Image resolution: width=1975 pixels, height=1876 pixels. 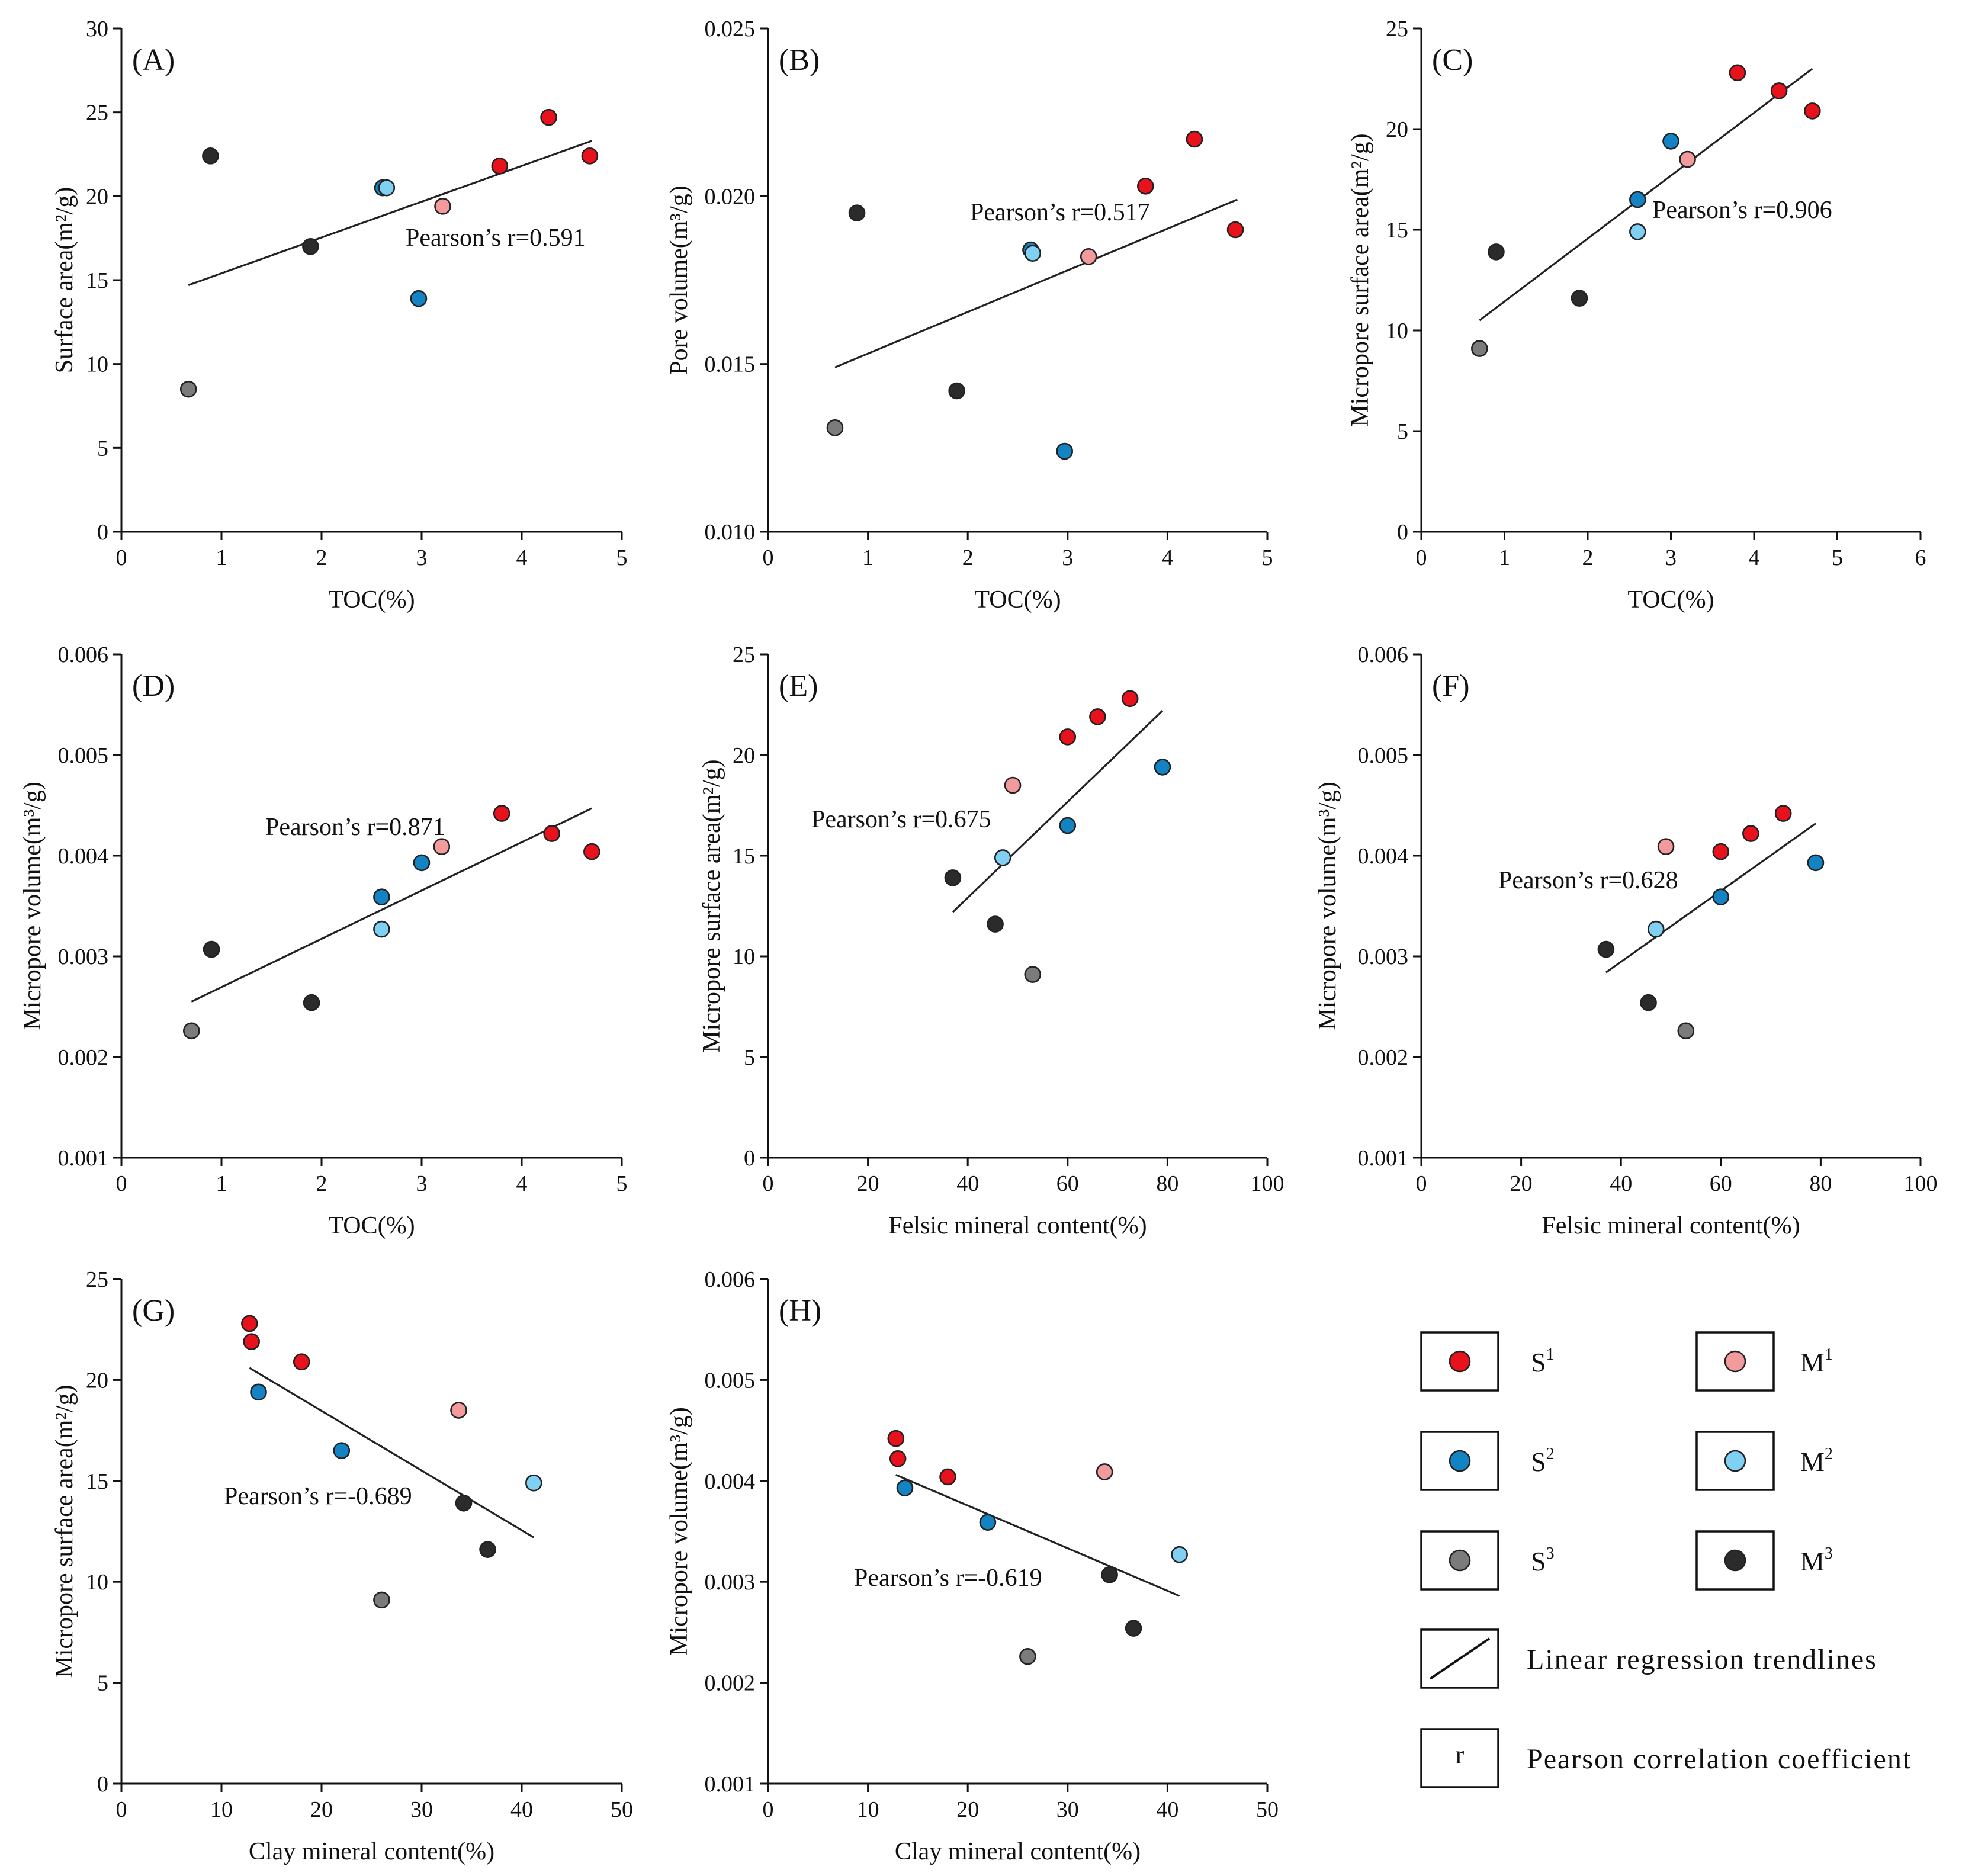 What do you see at coordinates (1487, 1361) in the screenshot?
I see `legend-item-s1: S1` at bounding box center [1487, 1361].